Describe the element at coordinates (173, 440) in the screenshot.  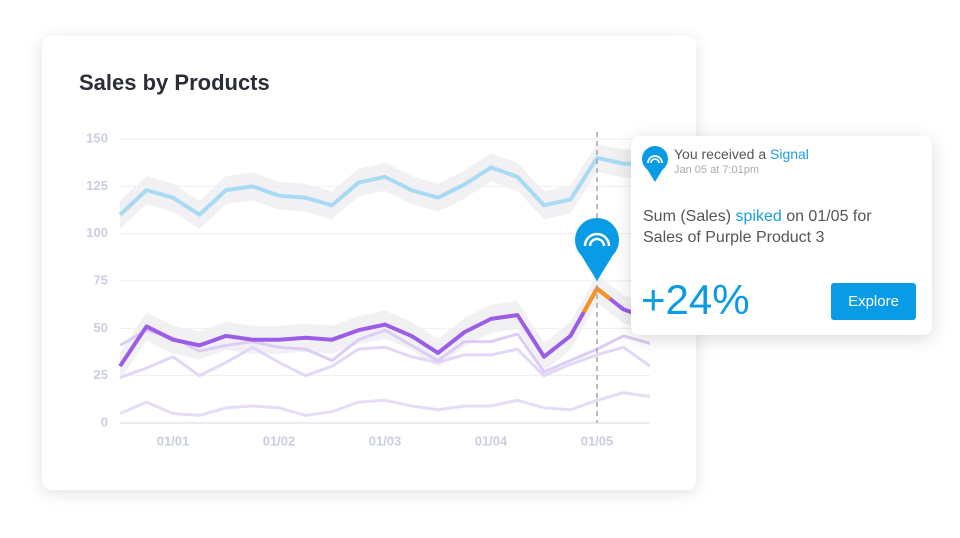
I see `x-tick-label: 01/01` at that location.